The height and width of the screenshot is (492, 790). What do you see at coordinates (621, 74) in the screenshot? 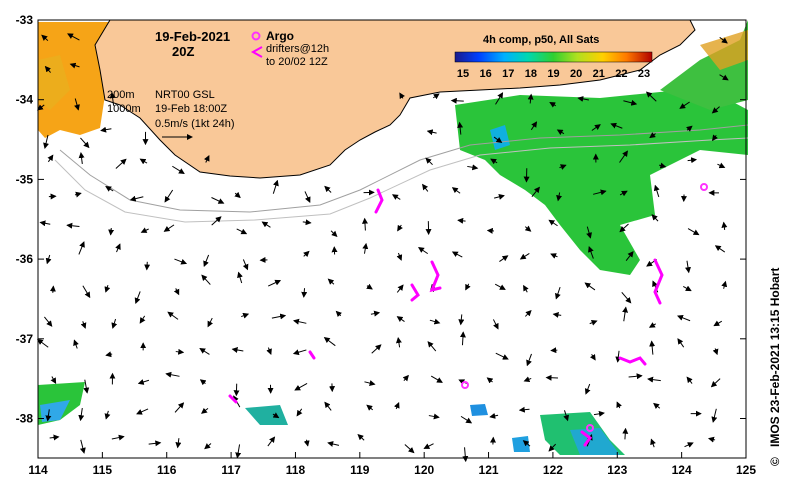
I see `colorbar-tick-label: 22` at bounding box center [621, 74].